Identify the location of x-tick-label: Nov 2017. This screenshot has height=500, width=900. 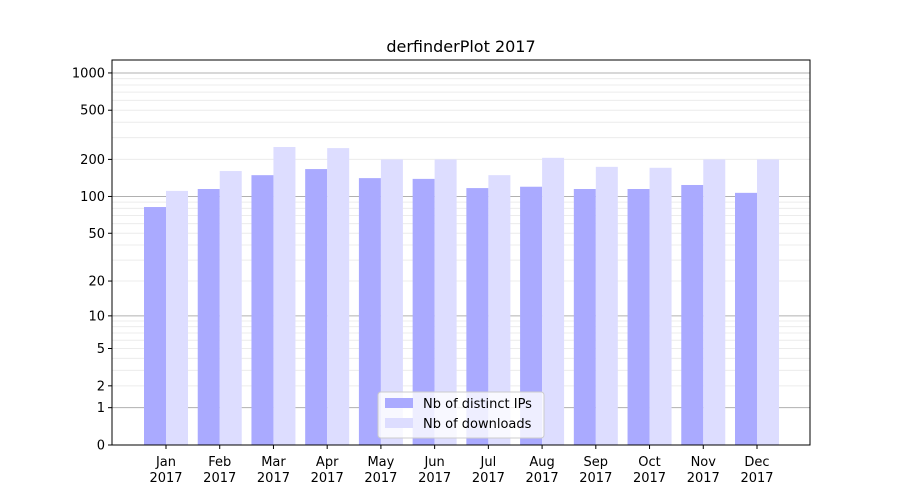
(703, 470).